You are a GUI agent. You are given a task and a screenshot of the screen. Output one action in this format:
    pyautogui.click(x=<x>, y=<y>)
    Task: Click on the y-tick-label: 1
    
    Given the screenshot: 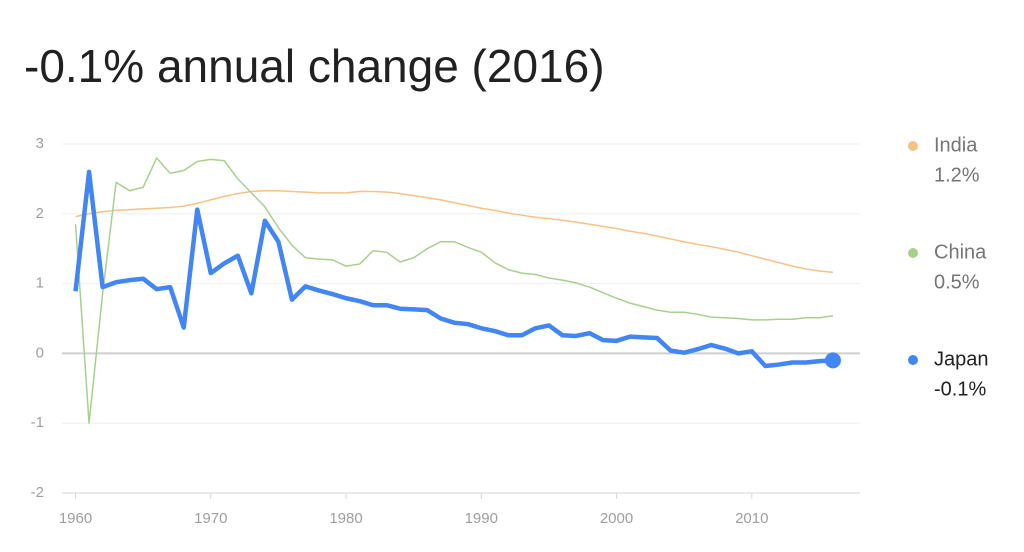 What is the action you would take?
    pyautogui.click(x=40, y=283)
    